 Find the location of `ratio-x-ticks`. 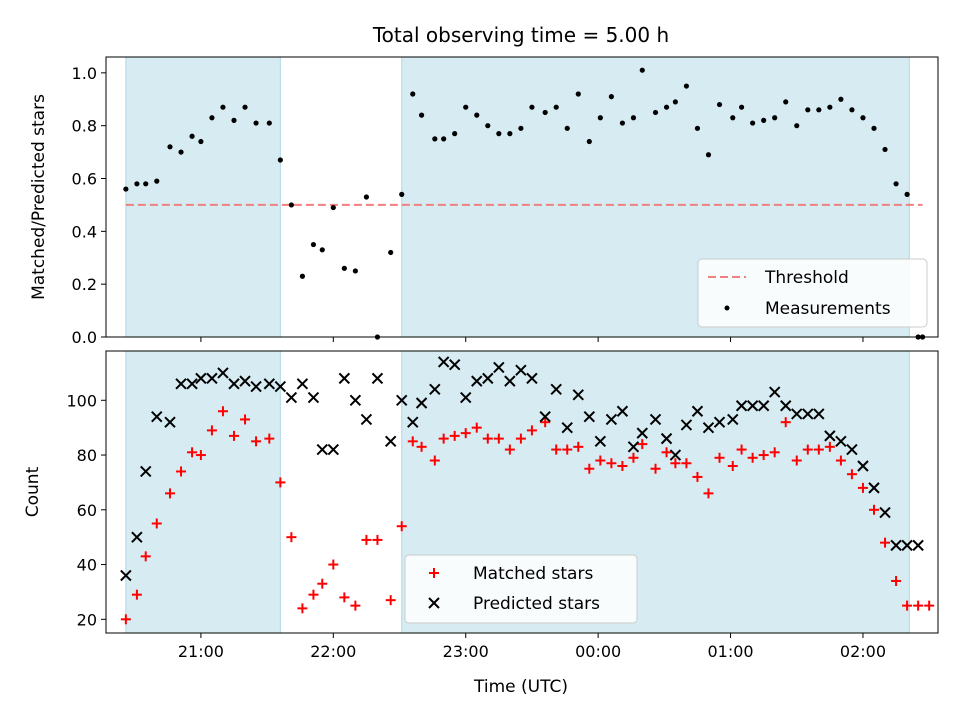

ratio-x-ticks is located at coordinates (532, 339).